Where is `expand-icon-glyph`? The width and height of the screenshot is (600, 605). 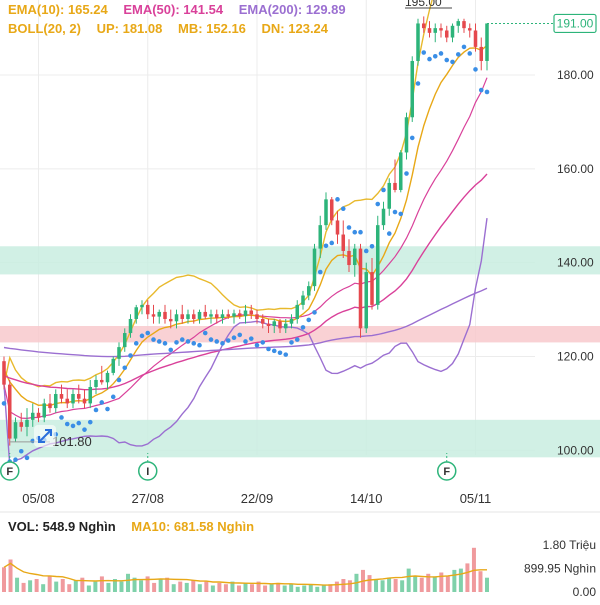 expand-icon-glyph is located at coordinates (45, 436).